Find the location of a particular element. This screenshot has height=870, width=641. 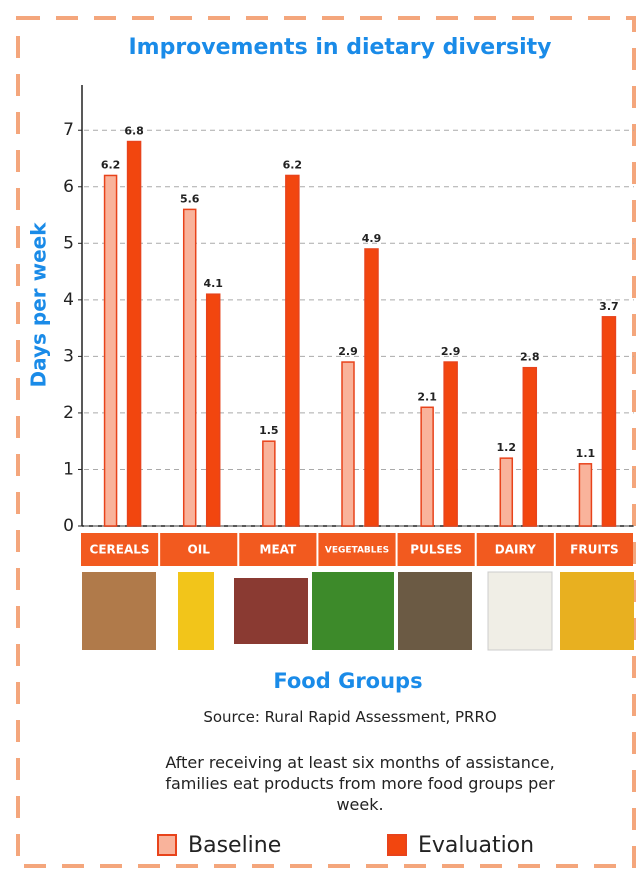

value-label: 2.1 is located at coordinates (427, 396).